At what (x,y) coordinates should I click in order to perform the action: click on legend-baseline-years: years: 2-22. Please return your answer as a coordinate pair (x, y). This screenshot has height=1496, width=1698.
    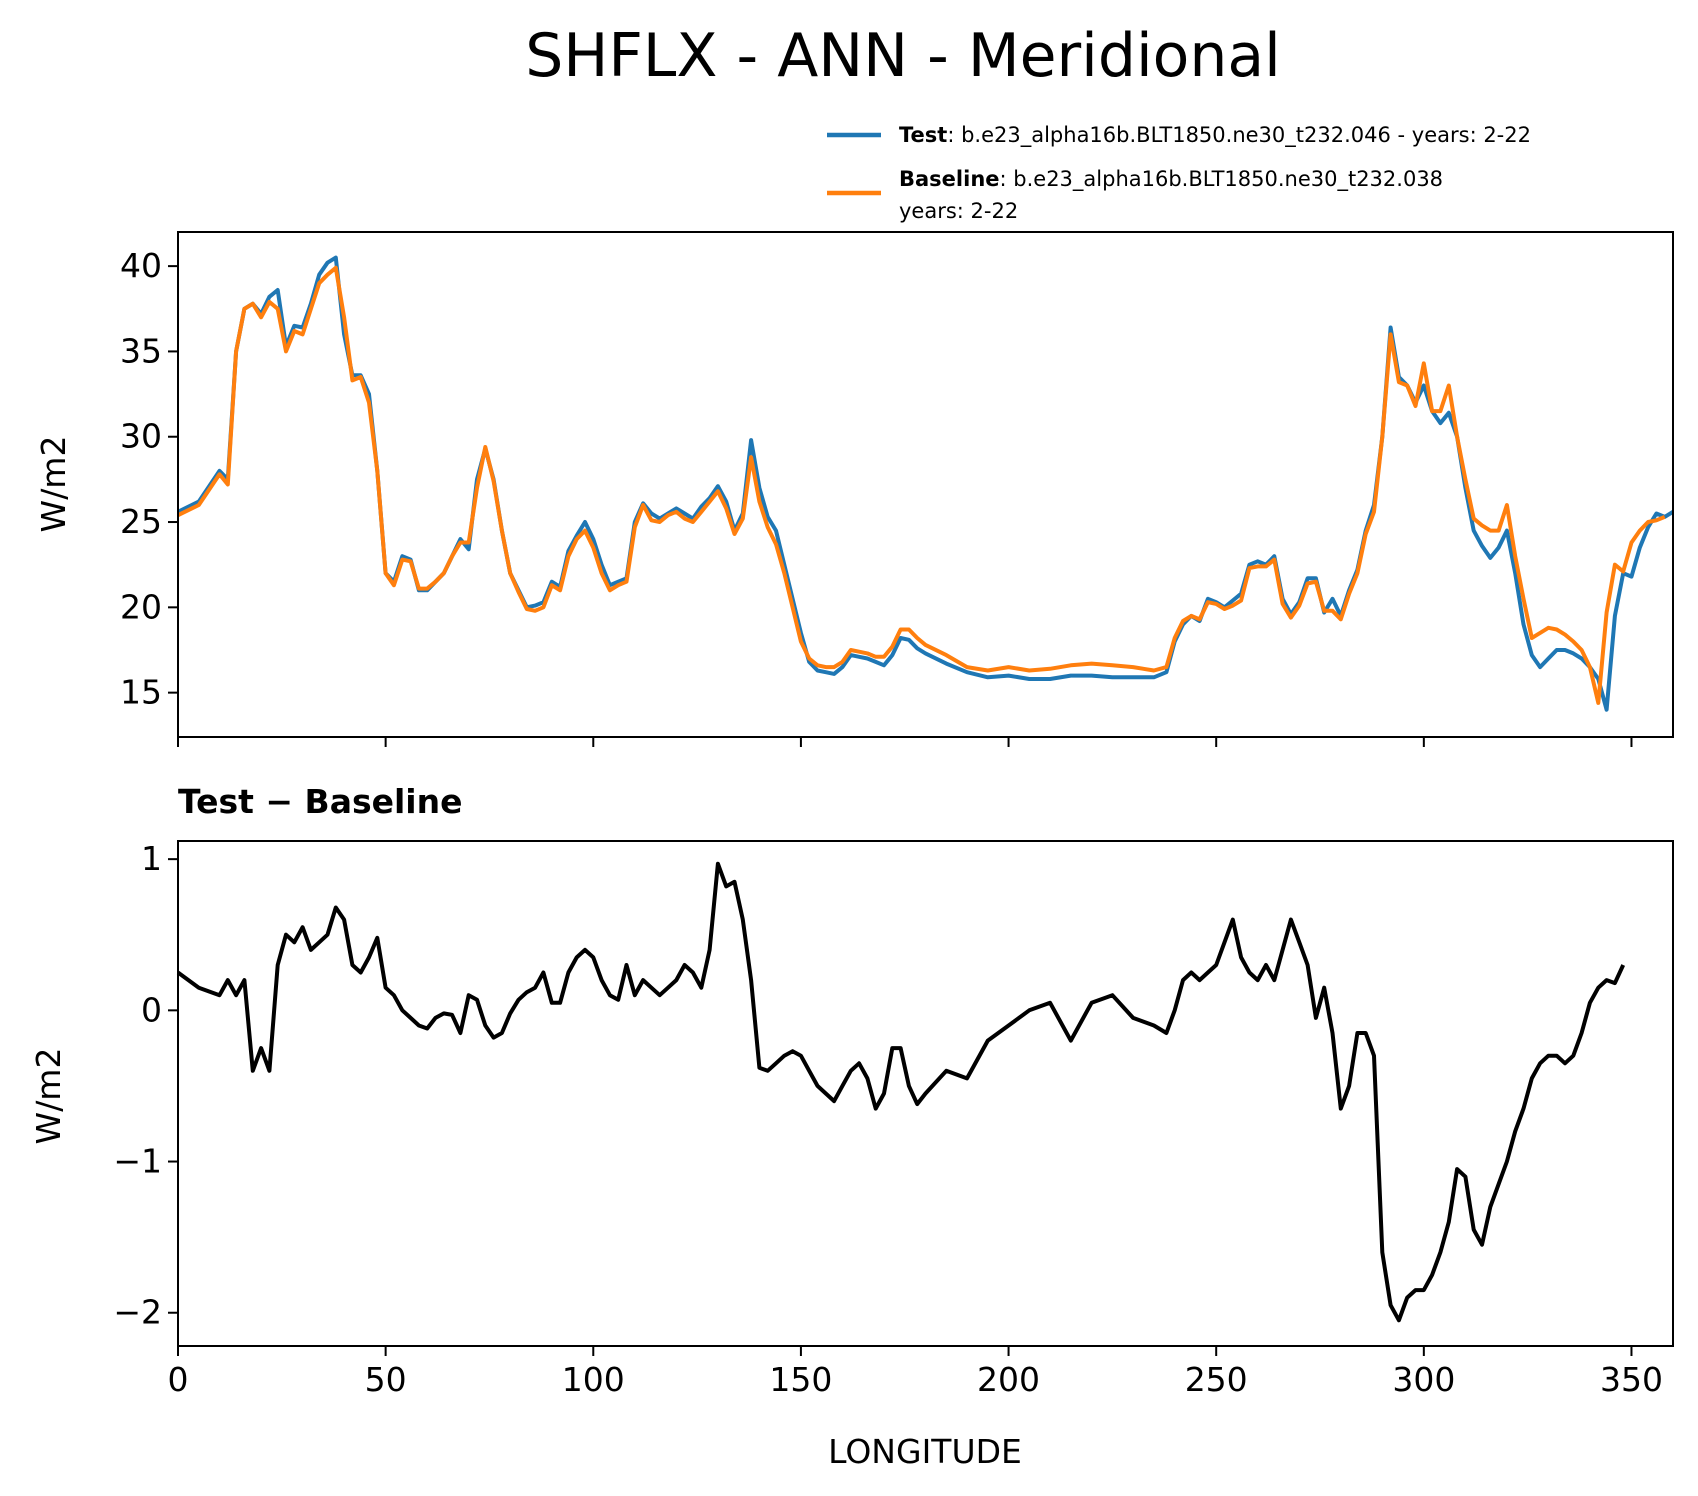
    Looking at the image, I should click on (958, 211).